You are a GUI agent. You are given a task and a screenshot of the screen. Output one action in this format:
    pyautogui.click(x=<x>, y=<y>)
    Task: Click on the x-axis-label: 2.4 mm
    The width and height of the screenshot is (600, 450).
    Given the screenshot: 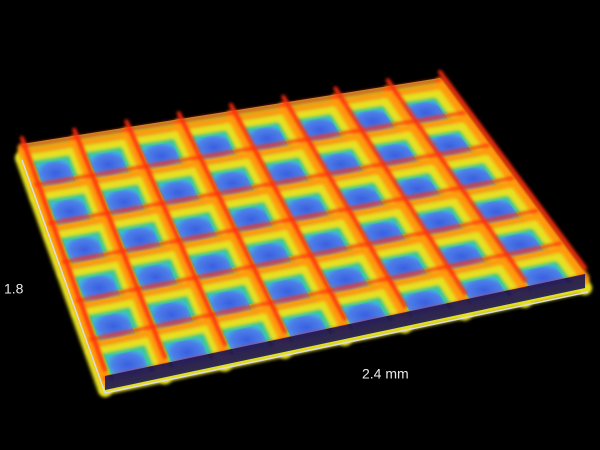 What is the action you would take?
    pyautogui.click(x=385, y=374)
    